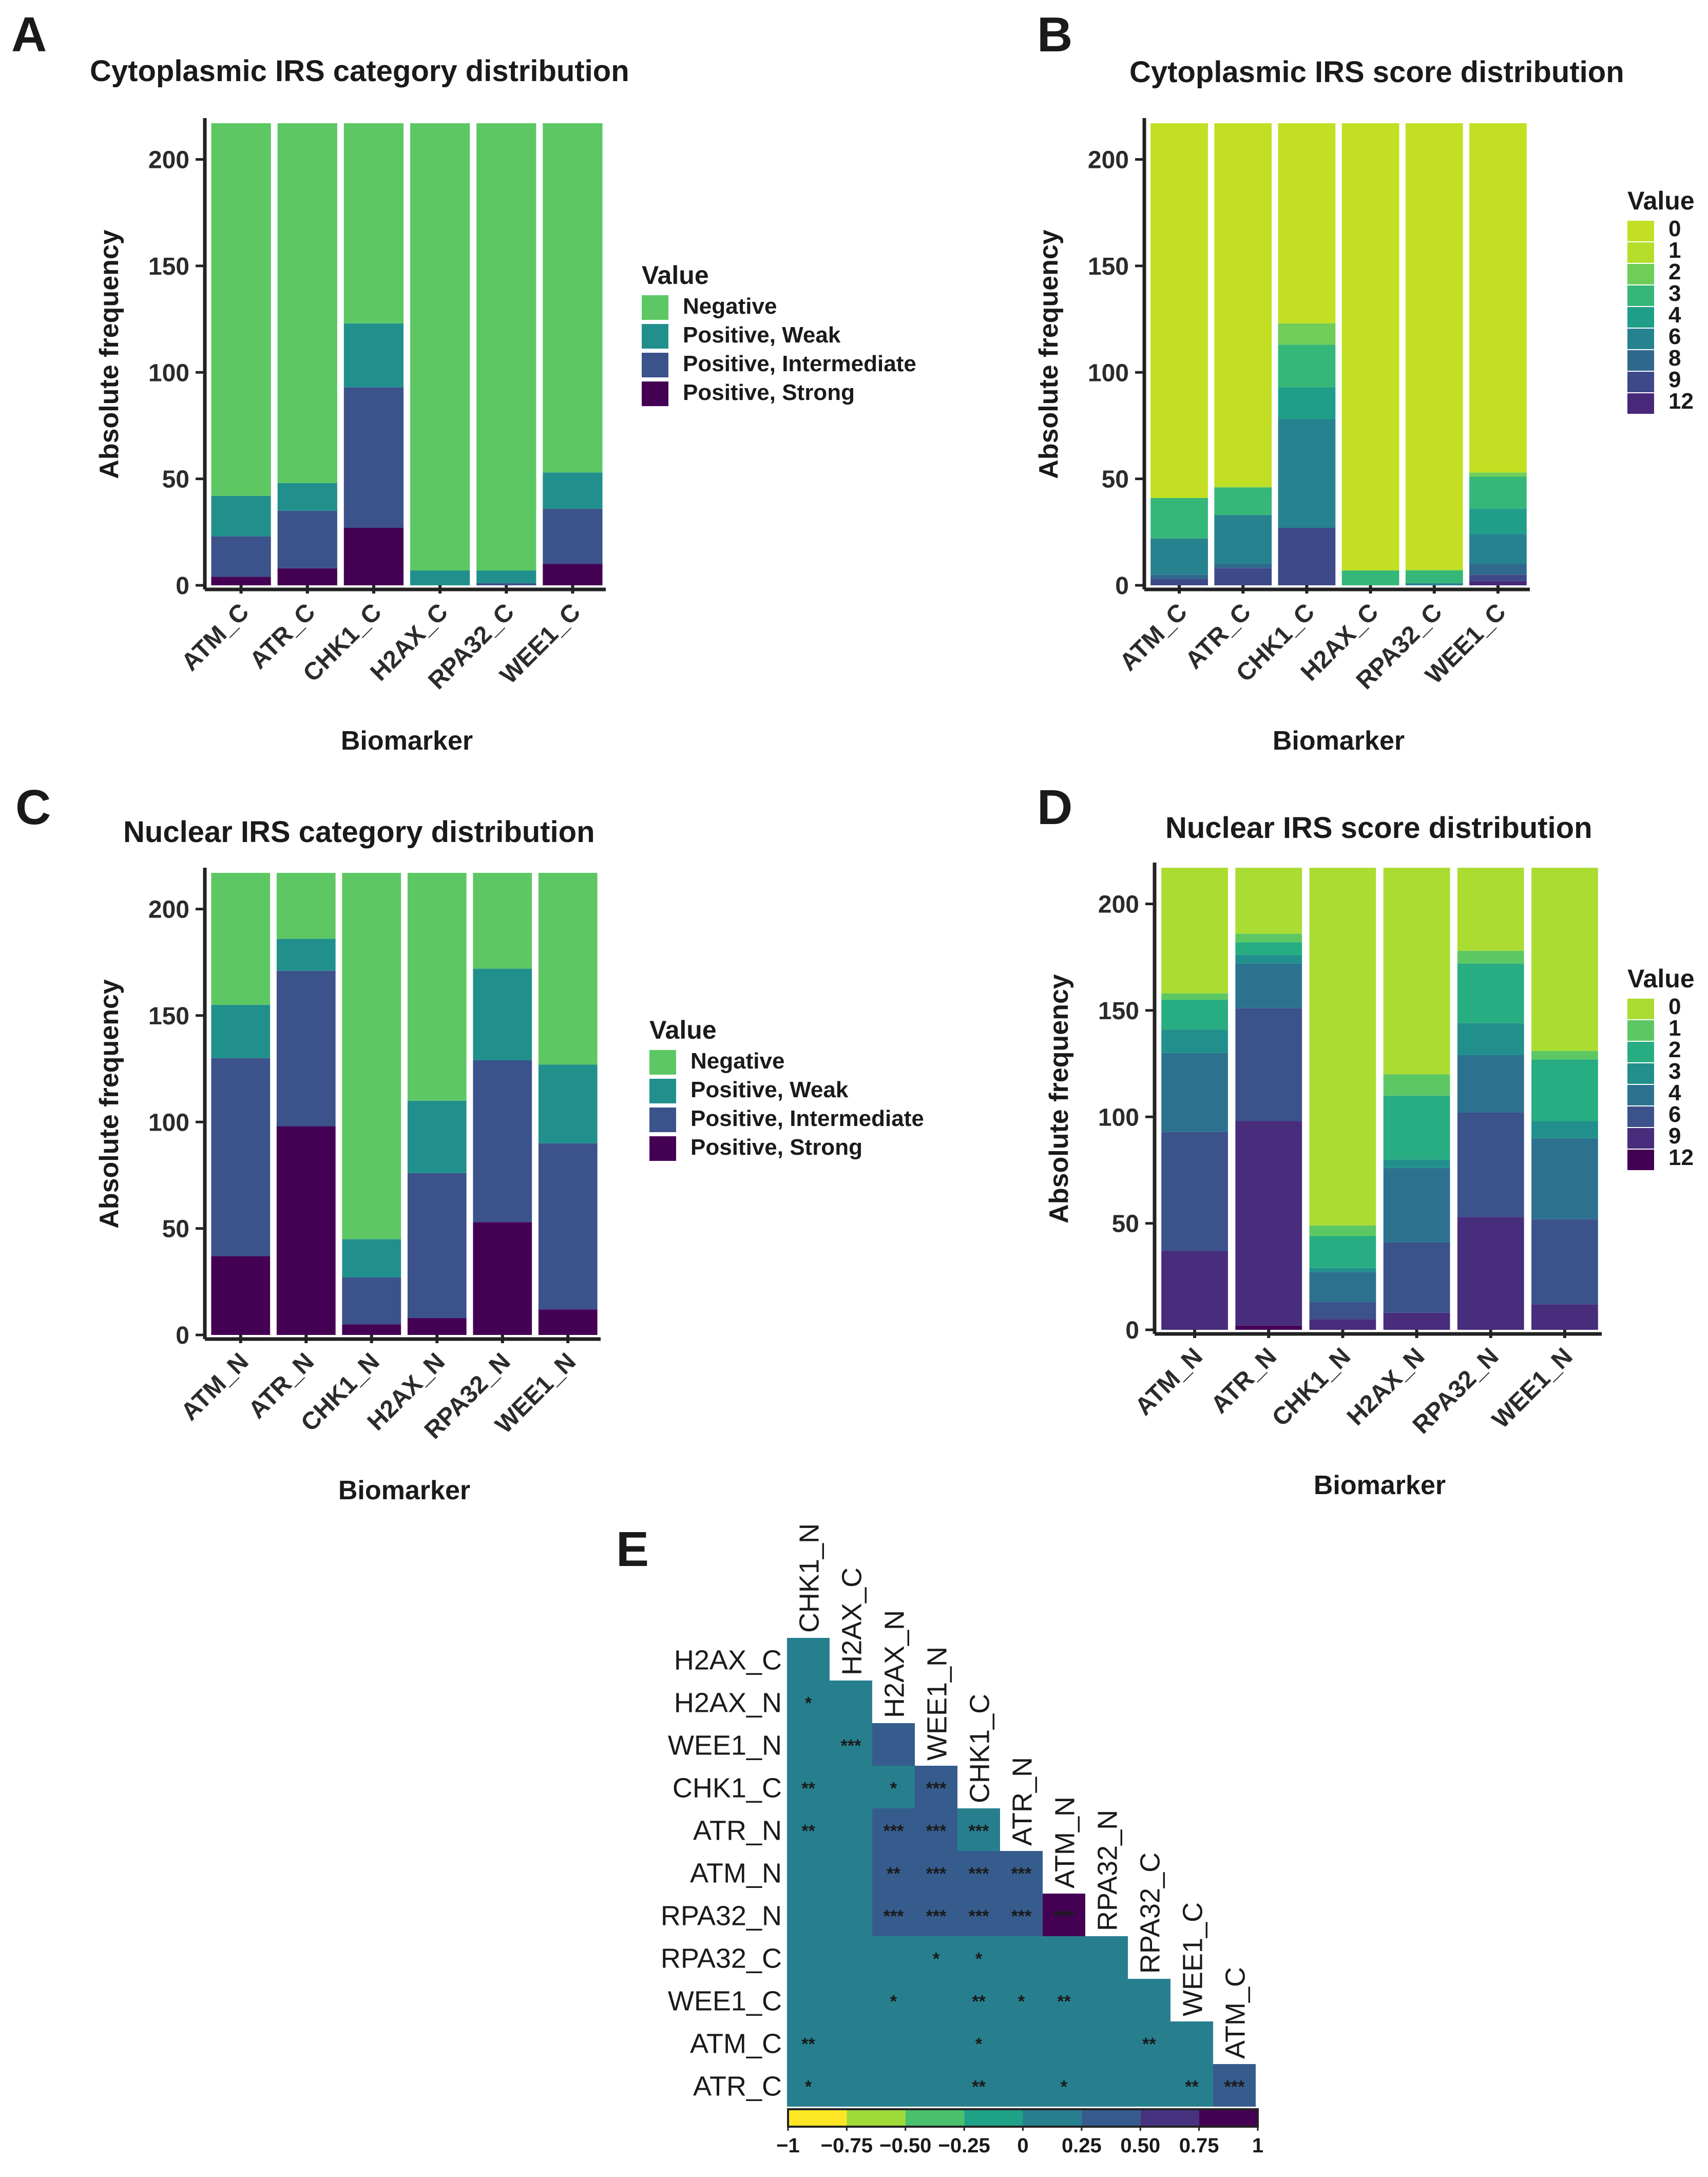 The image size is (1708, 2177). Describe the element at coordinates (727, 1788) in the screenshot. I see `heatmap-row-label: CHK1_C` at that location.